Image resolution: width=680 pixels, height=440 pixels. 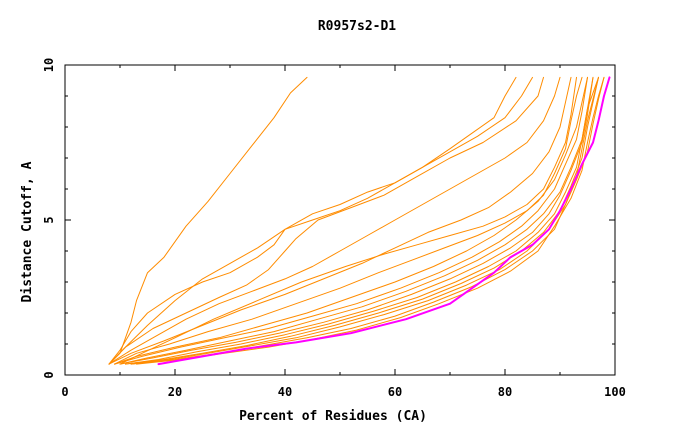 I want to click on x-axis-label: Percent of Residues (CA), so click(x=333, y=416).